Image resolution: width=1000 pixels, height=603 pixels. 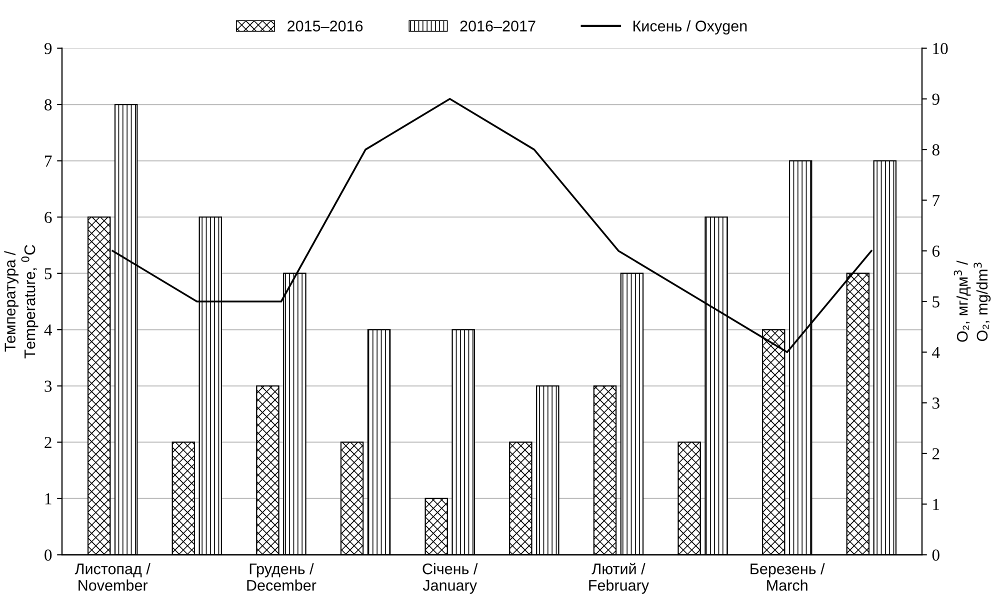 I want to click on y2-tick-label: 5, so click(x=936, y=302).